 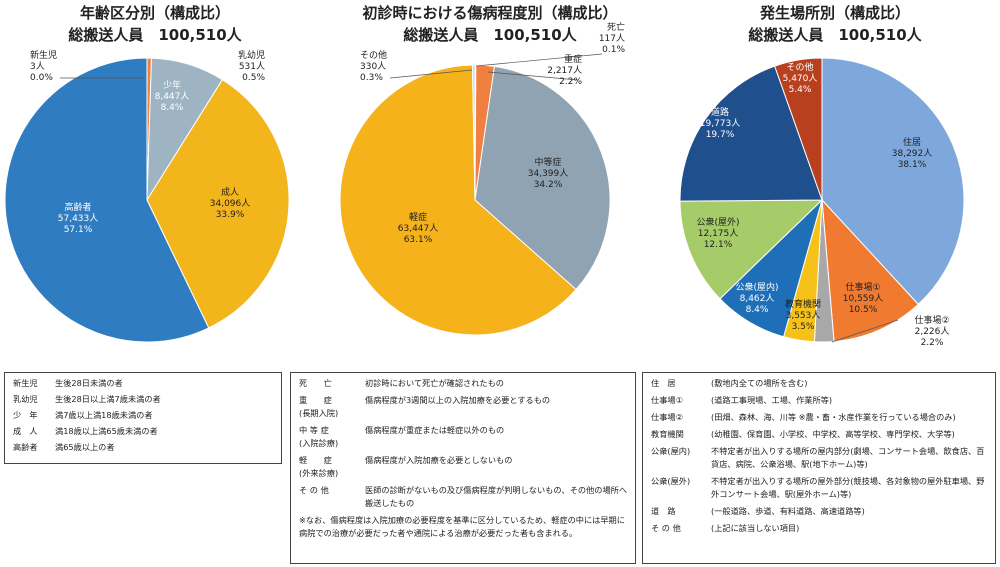 I want to click on legend-def: 生後28日未満の者, so click(x=89, y=383).